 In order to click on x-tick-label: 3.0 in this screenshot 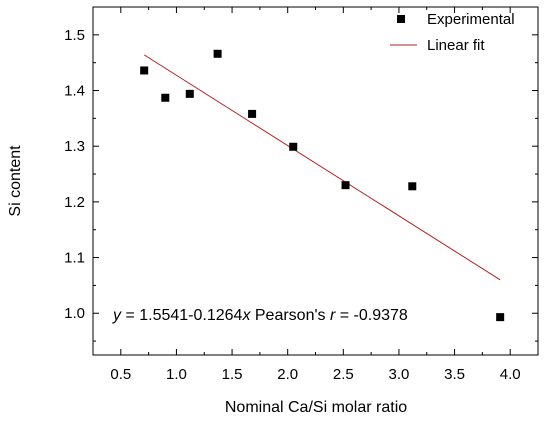, I will do `click(399, 374)`.